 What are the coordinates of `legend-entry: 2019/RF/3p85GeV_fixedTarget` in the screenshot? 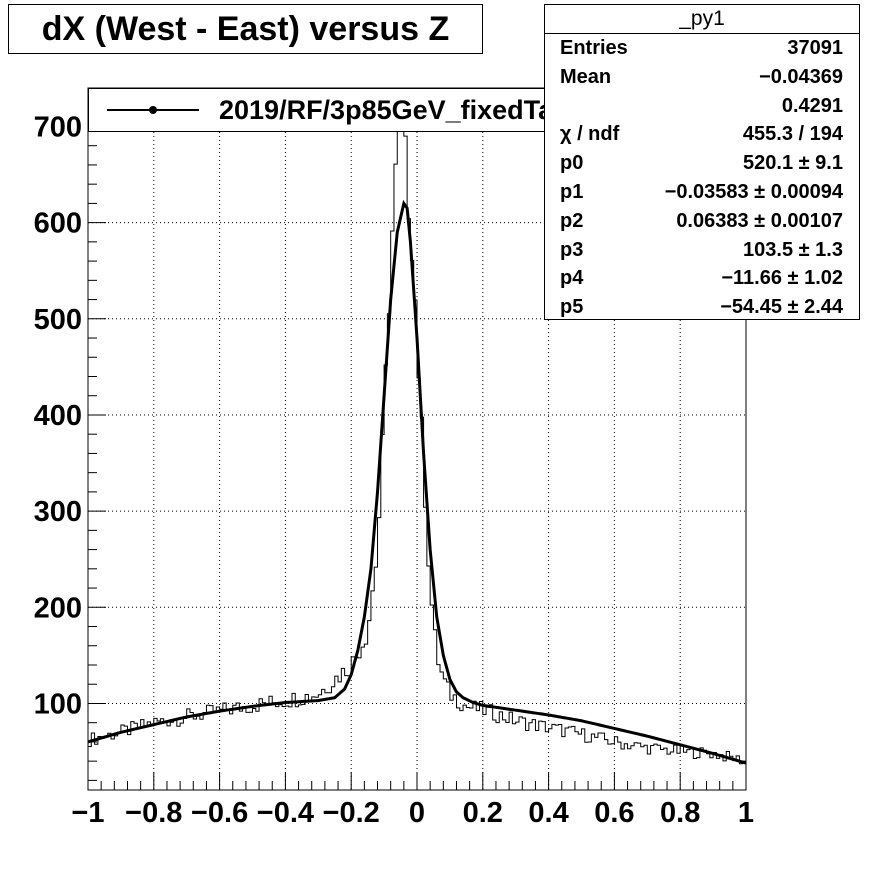 It's located at (412, 110).